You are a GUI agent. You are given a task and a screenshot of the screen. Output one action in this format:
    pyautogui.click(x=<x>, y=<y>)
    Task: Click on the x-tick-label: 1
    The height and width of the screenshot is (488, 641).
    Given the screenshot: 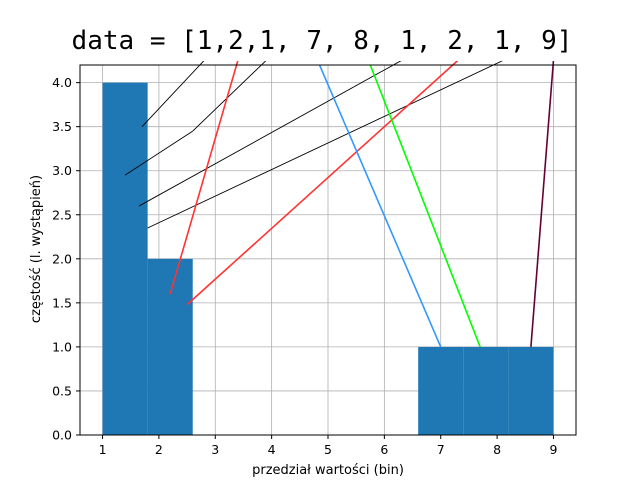 What is the action you would take?
    pyautogui.click(x=103, y=449)
    